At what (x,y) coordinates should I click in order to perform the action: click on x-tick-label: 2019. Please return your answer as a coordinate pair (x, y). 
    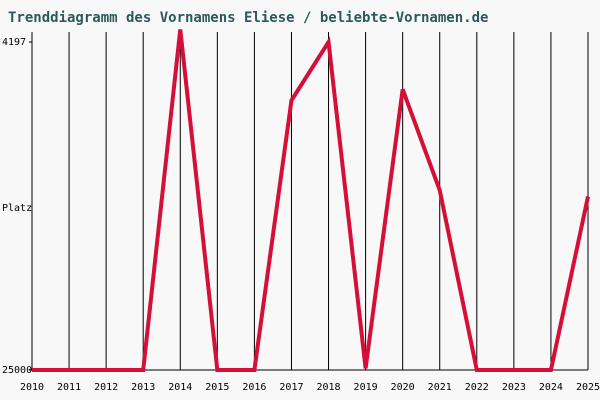
    Looking at the image, I should click on (366, 387).